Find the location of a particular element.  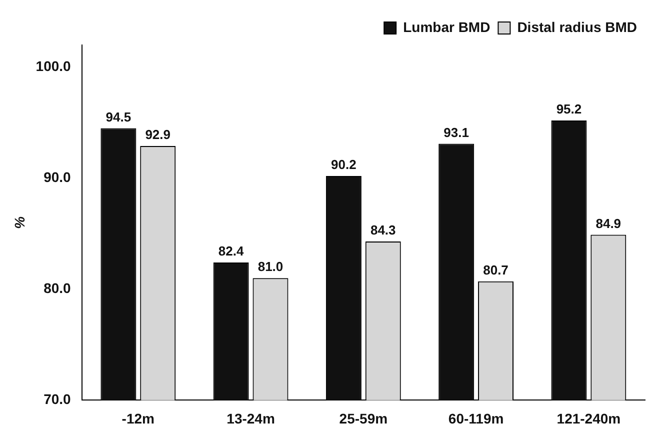

x-tick-label: 25-59m is located at coordinates (363, 418).